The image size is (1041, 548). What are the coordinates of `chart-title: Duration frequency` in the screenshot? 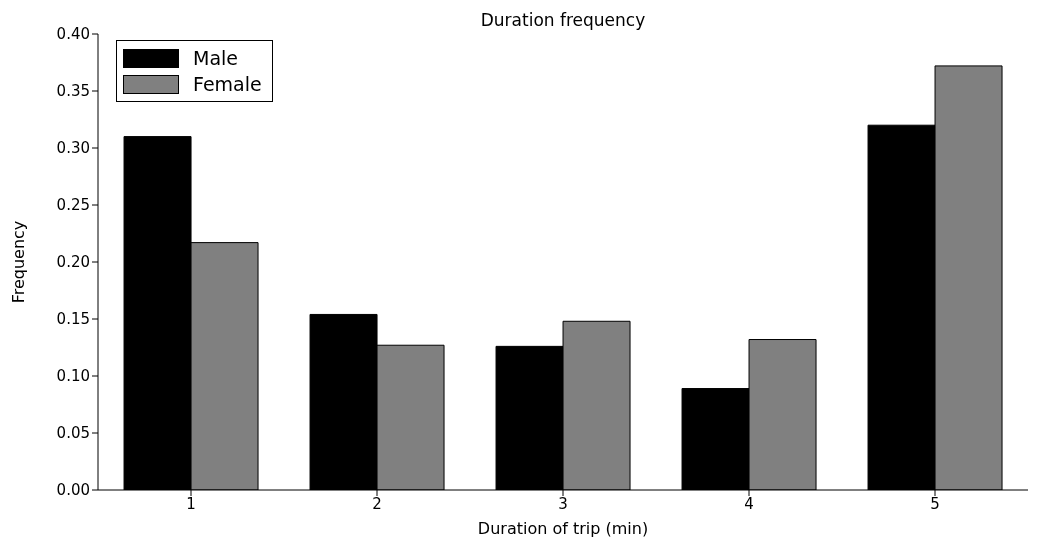 It's located at (563, 20).